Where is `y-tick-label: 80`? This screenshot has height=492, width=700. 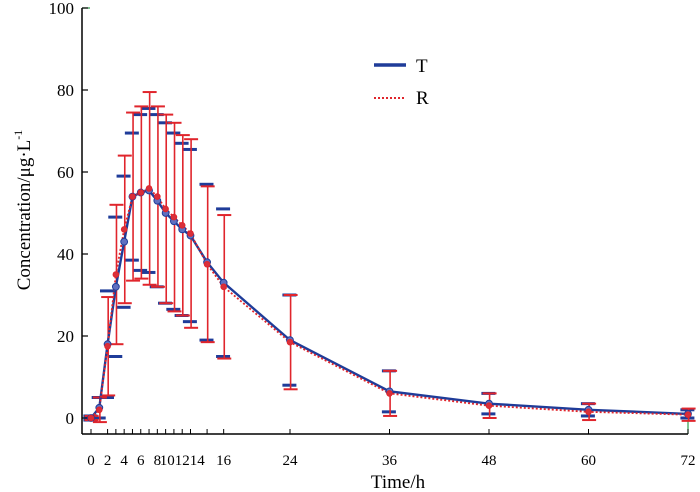 y-tick-label: 80 is located at coordinates (65, 90).